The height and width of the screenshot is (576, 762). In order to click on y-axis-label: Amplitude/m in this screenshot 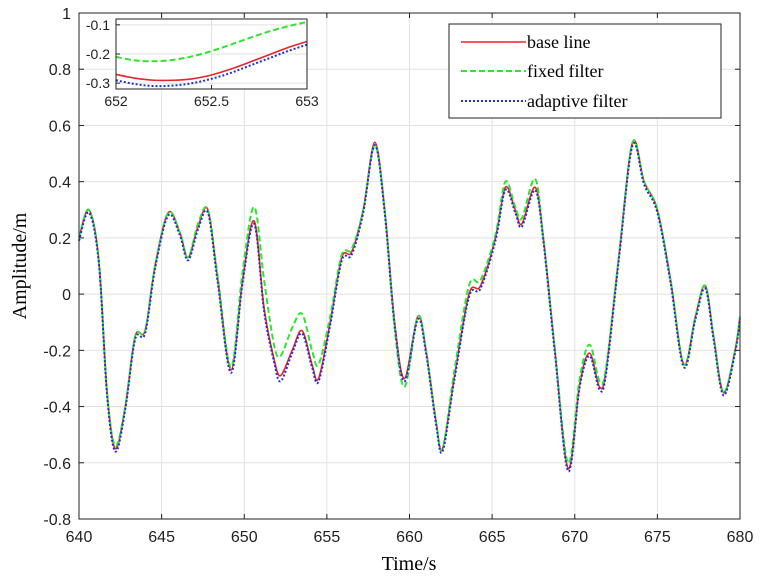, I will do `click(20, 265)`.